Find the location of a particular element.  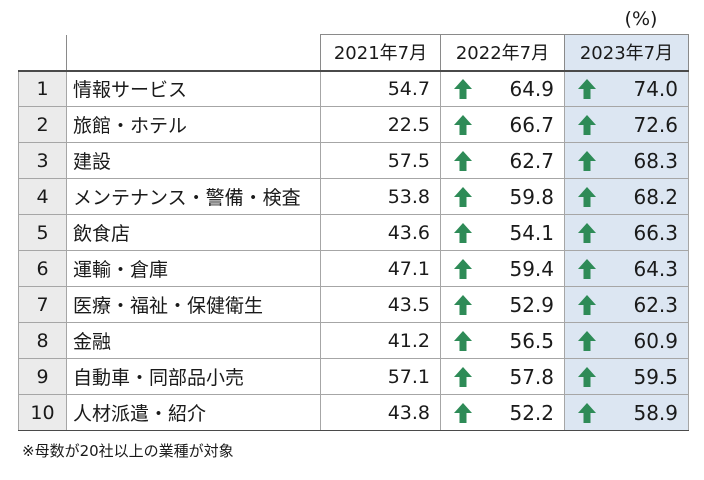

table-row: 10 人材派遣・紹介 43.8 52.2 58.9 is located at coordinates (353, 412).